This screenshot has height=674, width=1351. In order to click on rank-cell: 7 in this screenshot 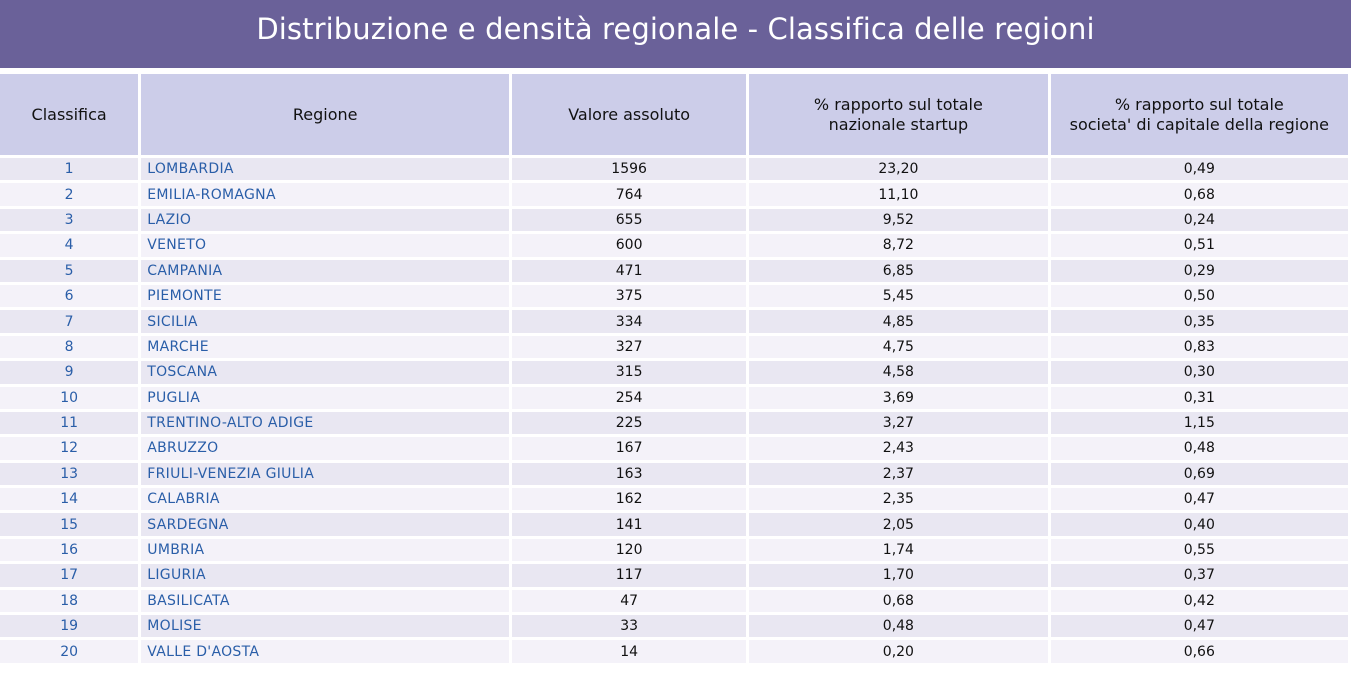, I will do `click(69, 321)`.